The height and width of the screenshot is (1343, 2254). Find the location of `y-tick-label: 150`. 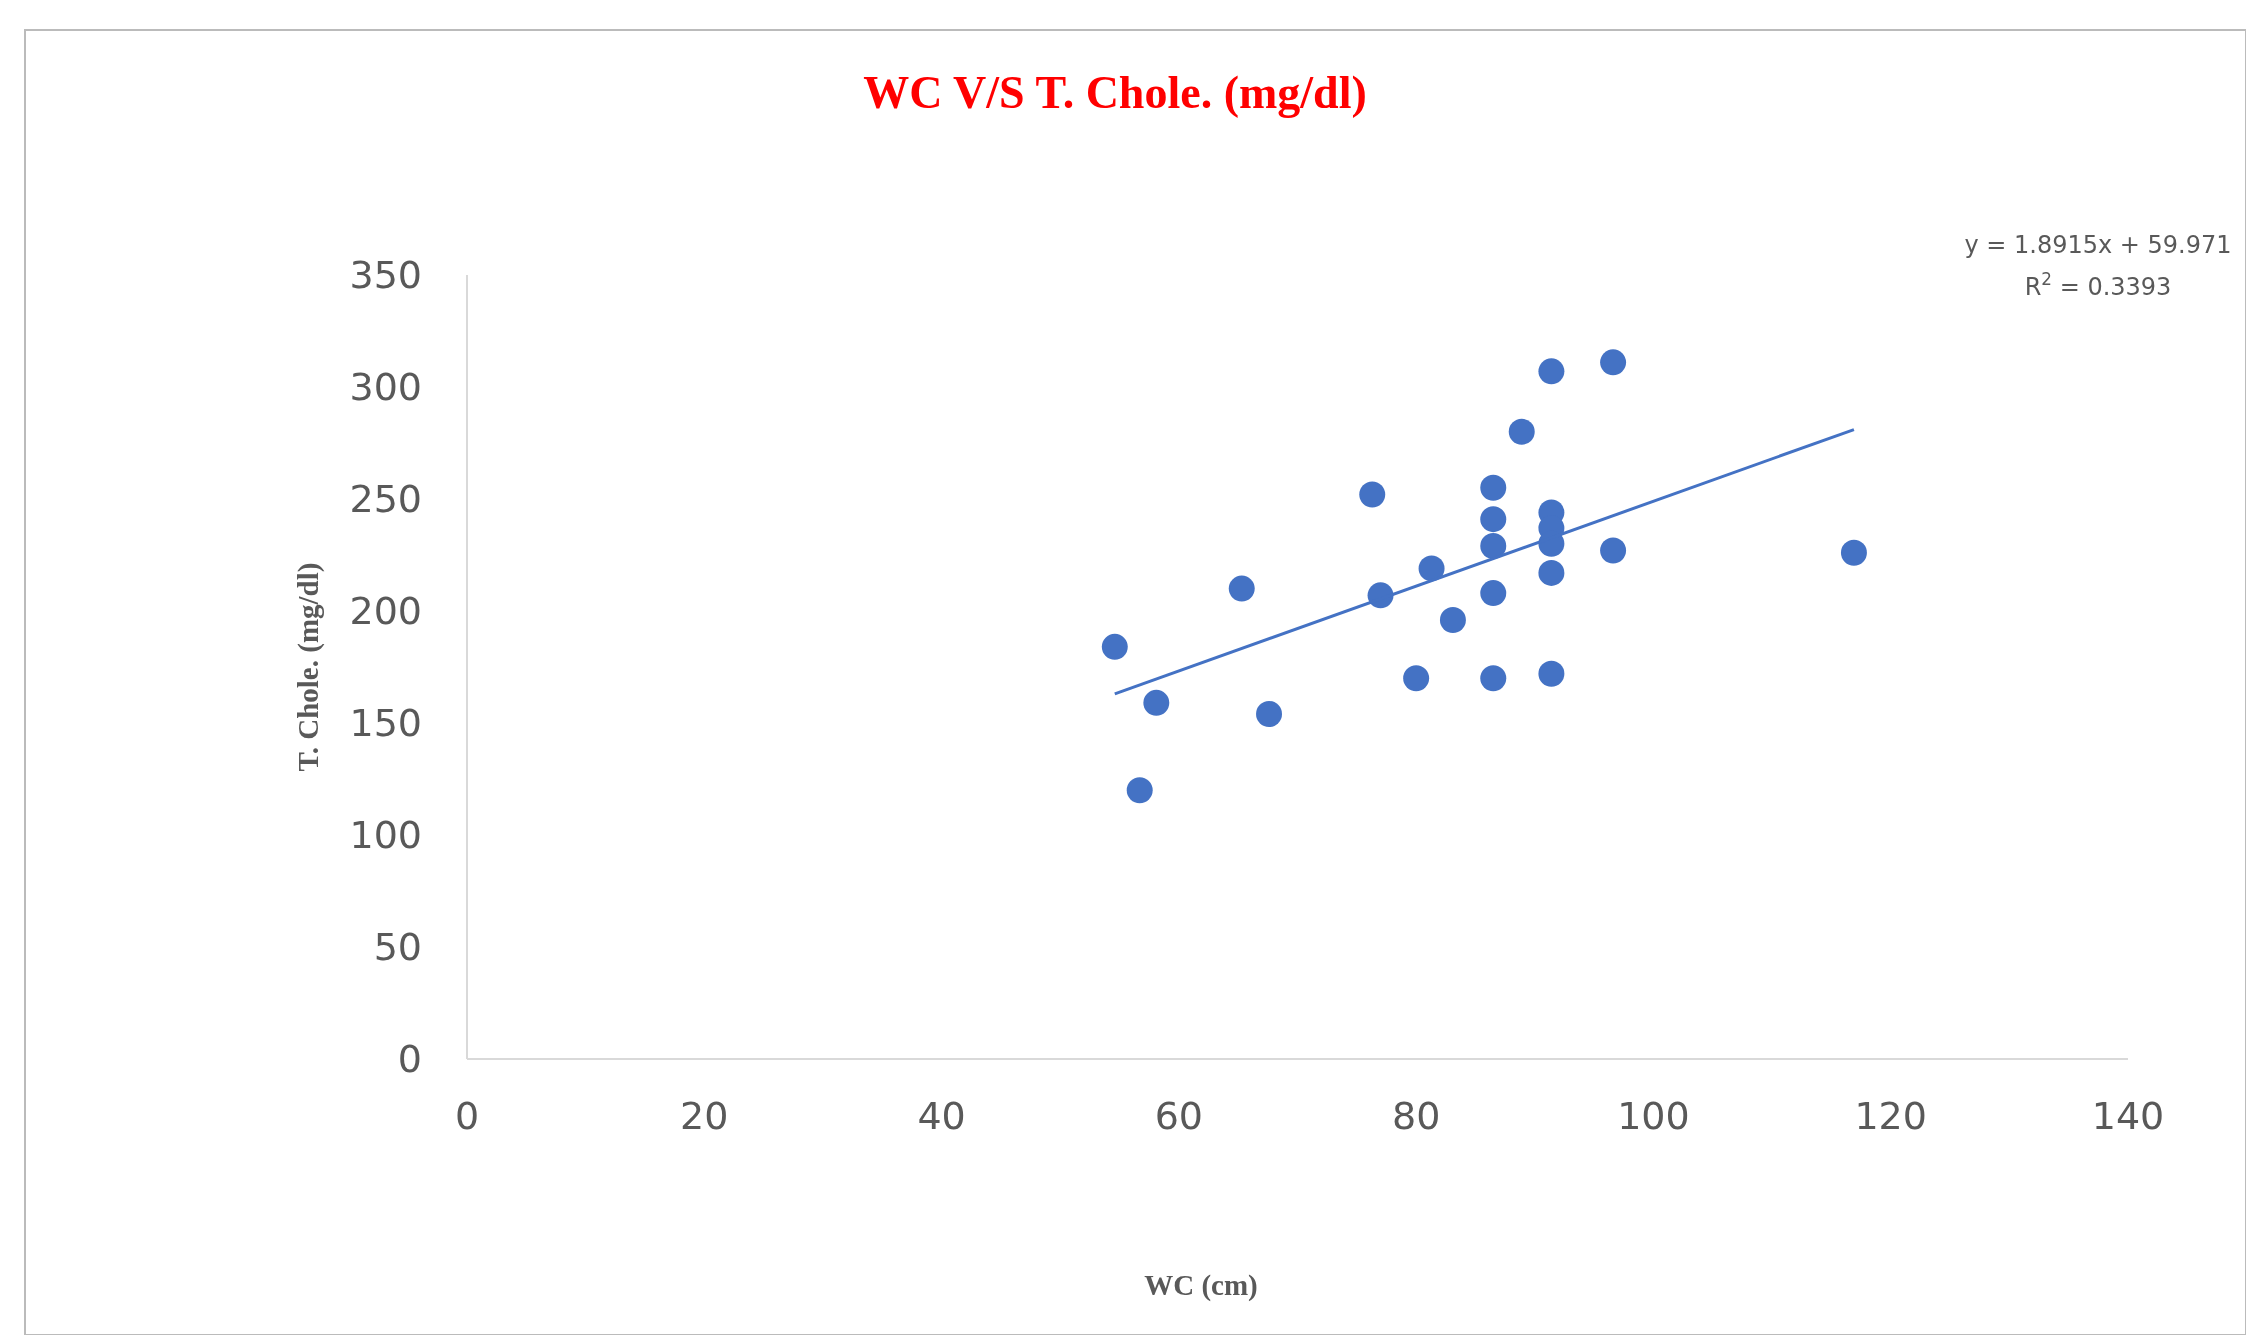

y-tick-label: 150 is located at coordinates (385, 723).